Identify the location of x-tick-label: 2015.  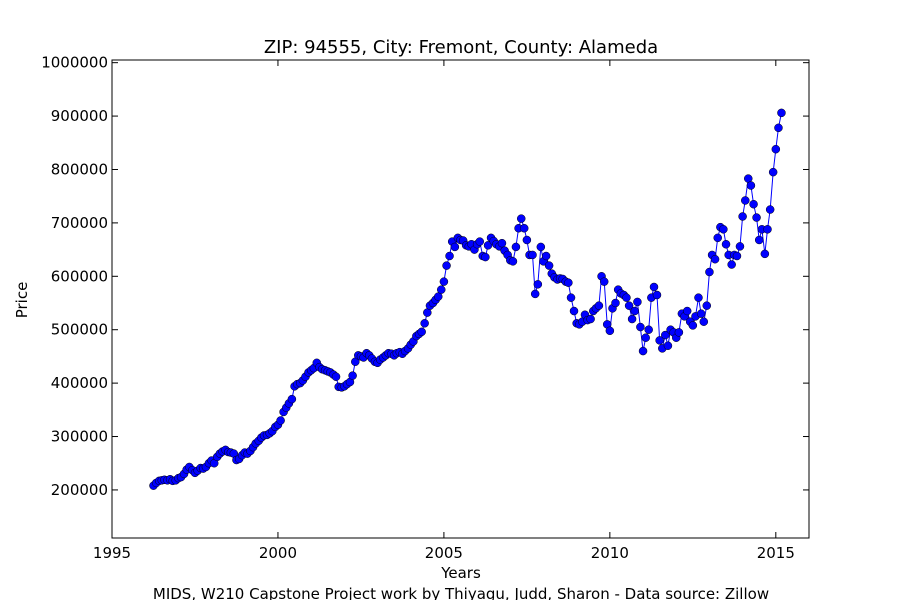
(776, 553).